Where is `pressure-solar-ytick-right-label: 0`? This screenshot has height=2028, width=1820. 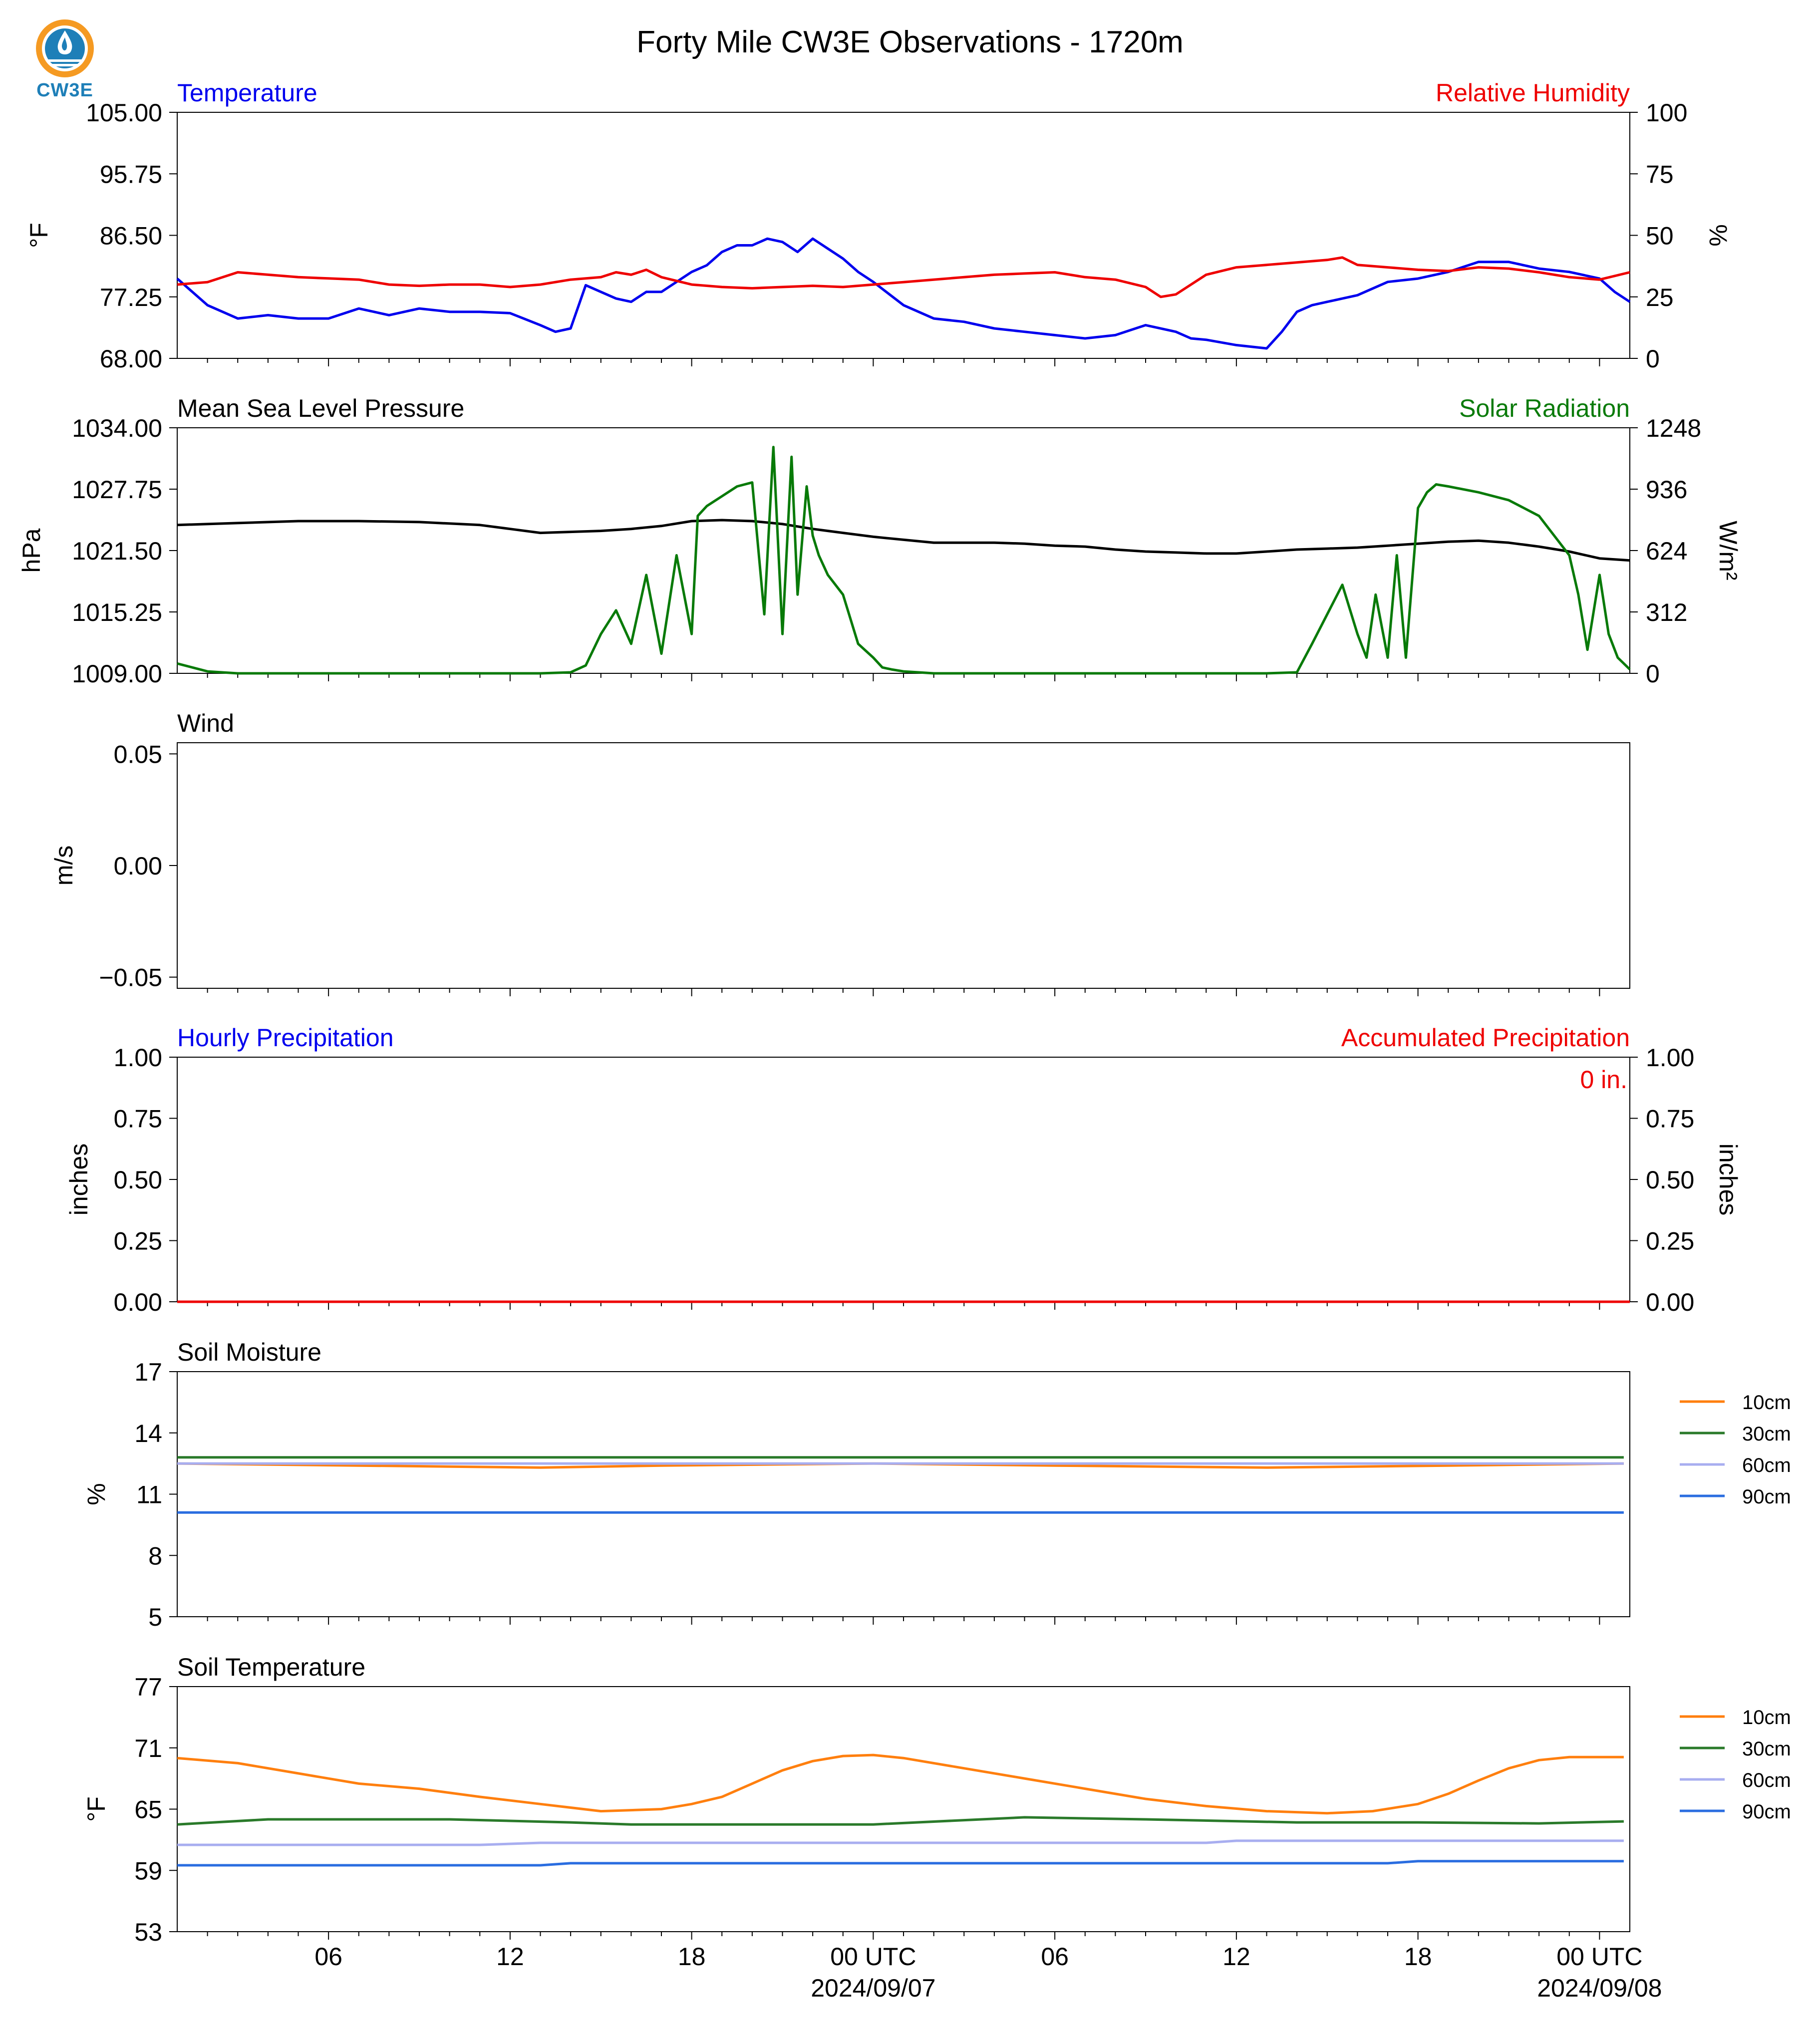
pressure-solar-ytick-right-label: 0 is located at coordinates (1653, 674).